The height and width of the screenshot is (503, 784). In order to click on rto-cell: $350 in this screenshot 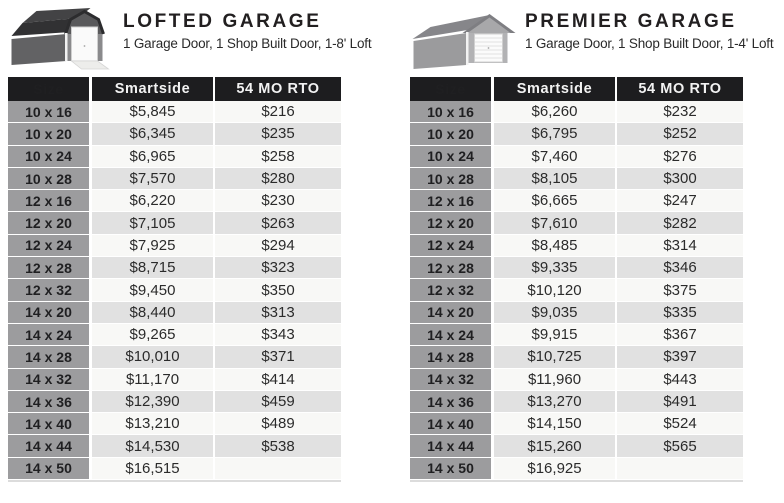, I will do `click(278, 290)`.